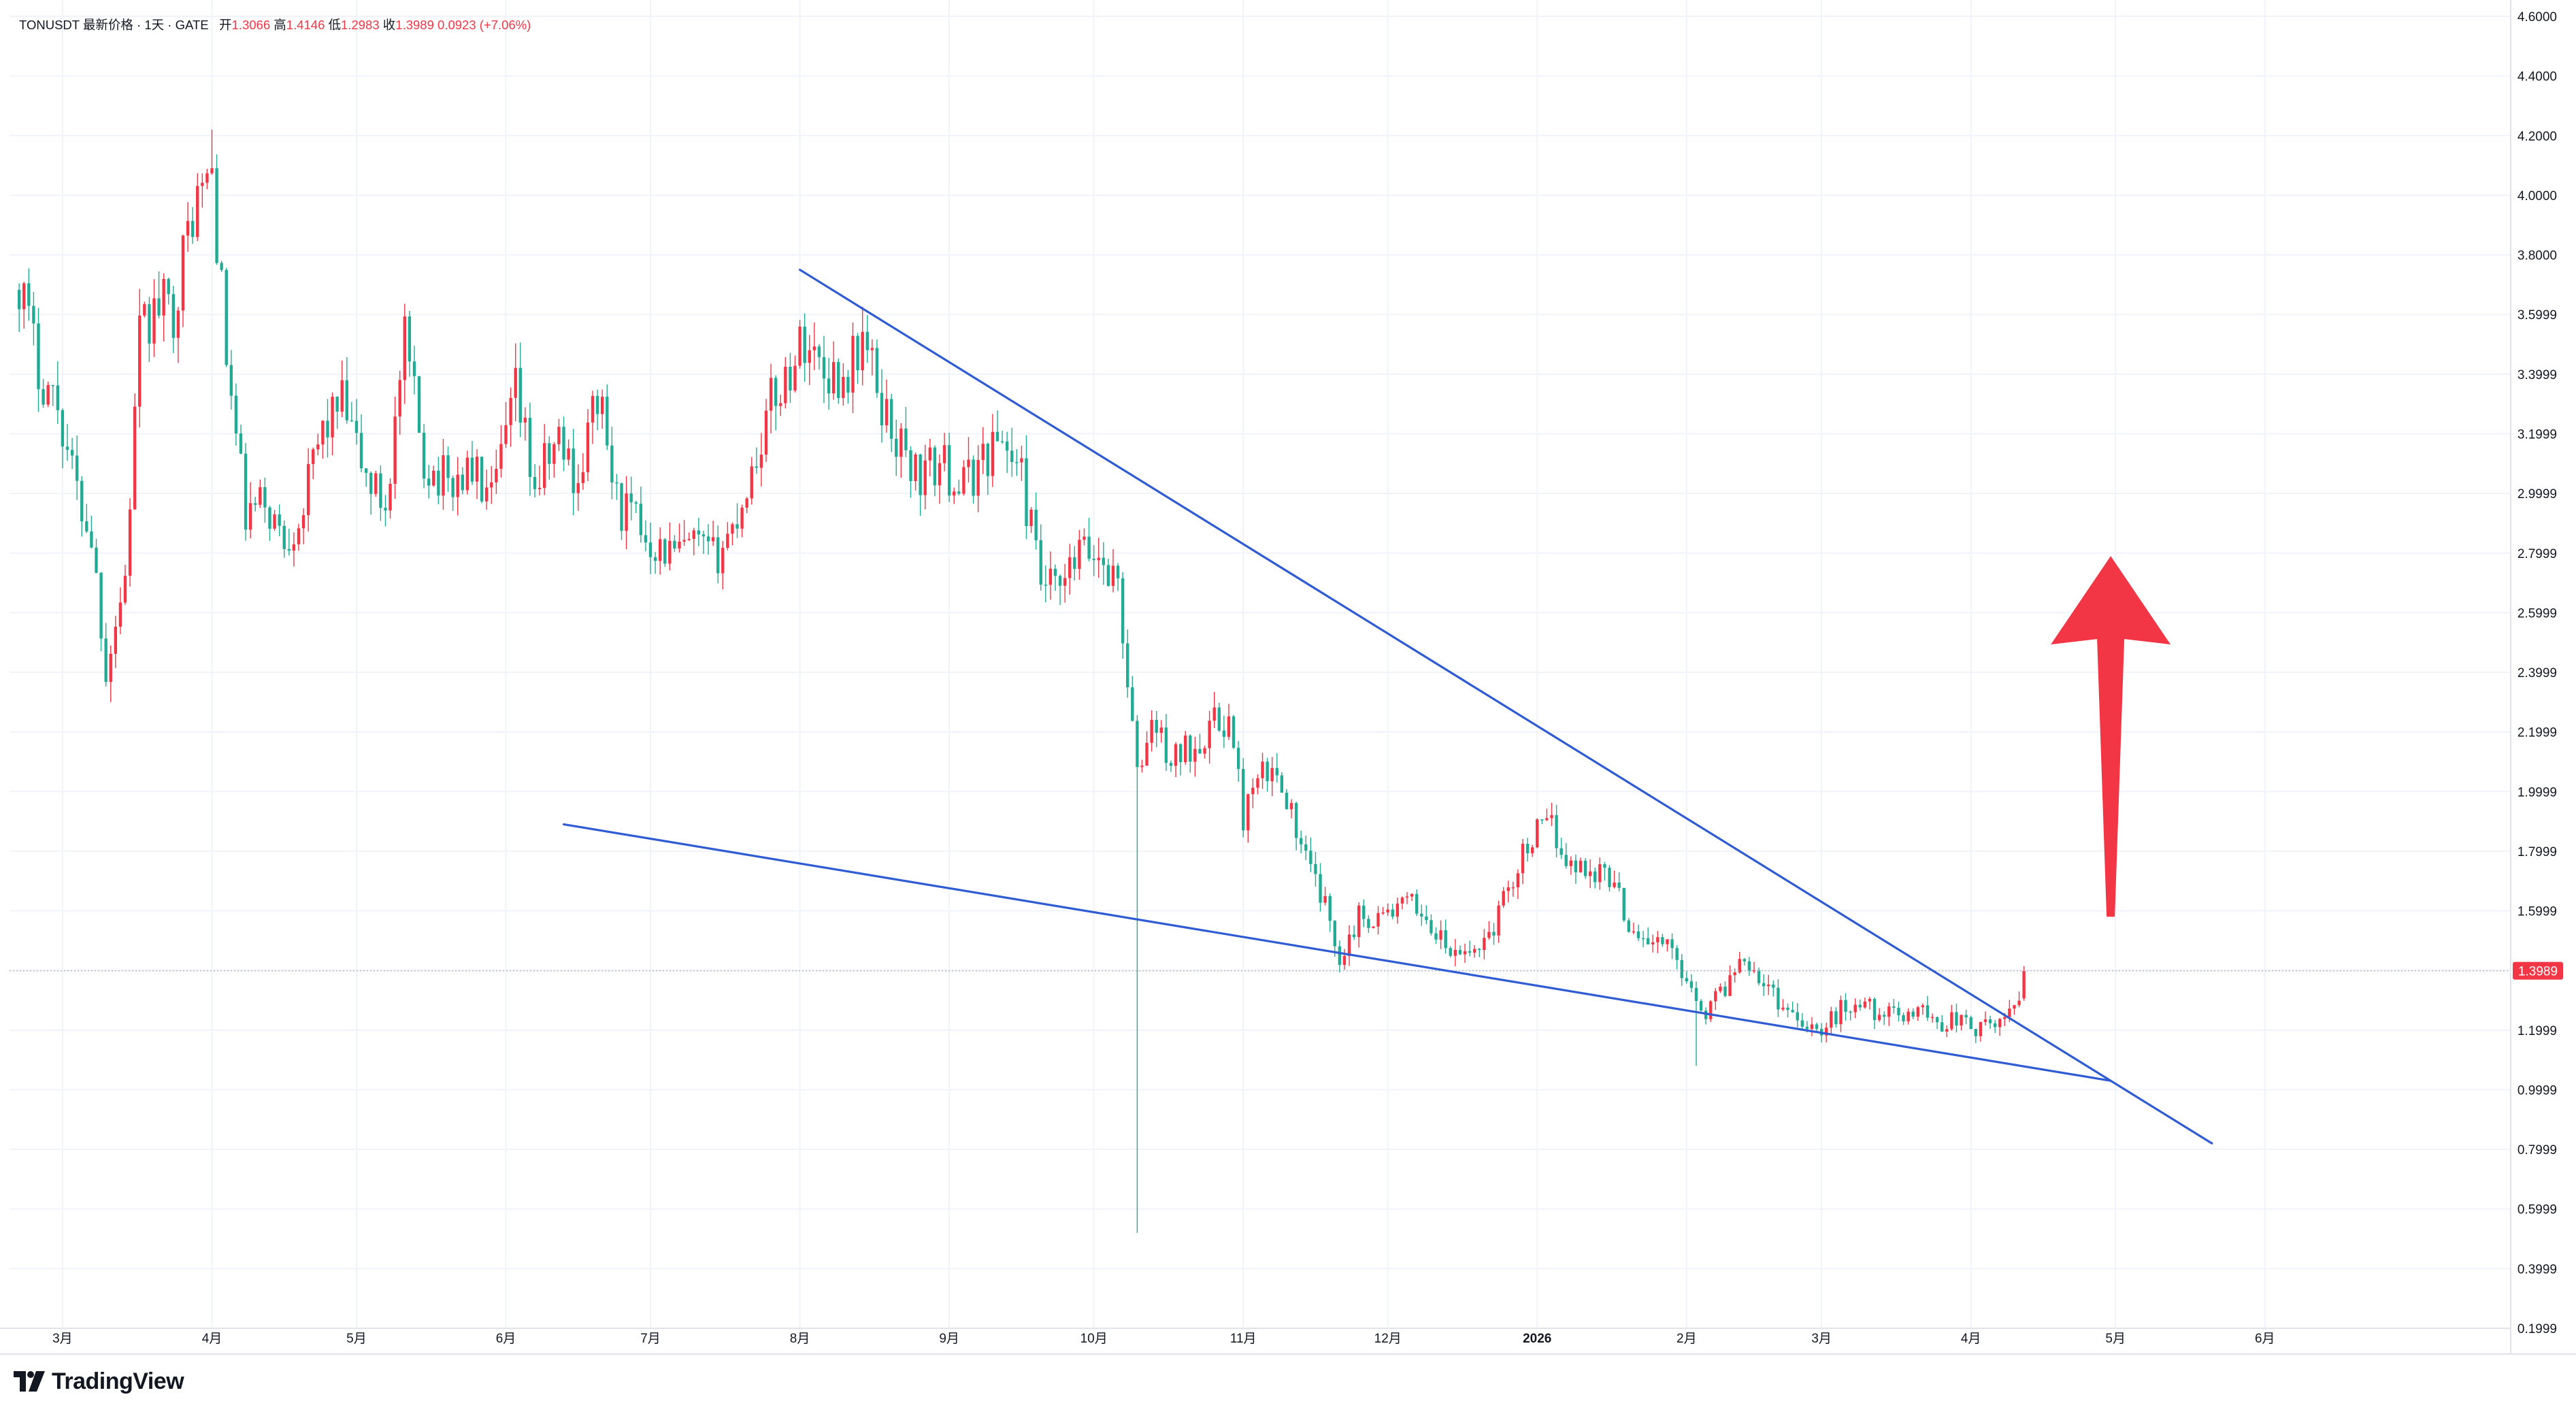  What do you see at coordinates (2537, 613) in the screenshot?
I see `y-tick-label: 2.5999` at bounding box center [2537, 613].